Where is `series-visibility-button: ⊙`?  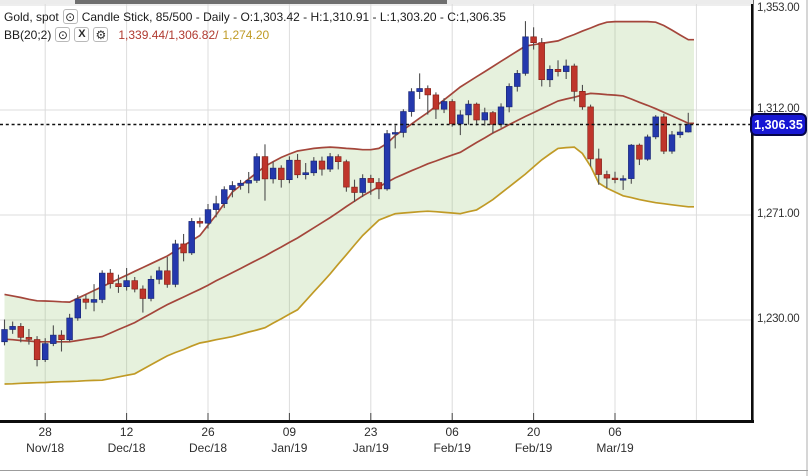
series-visibility-button: ⊙ is located at coordinates (70, 16).